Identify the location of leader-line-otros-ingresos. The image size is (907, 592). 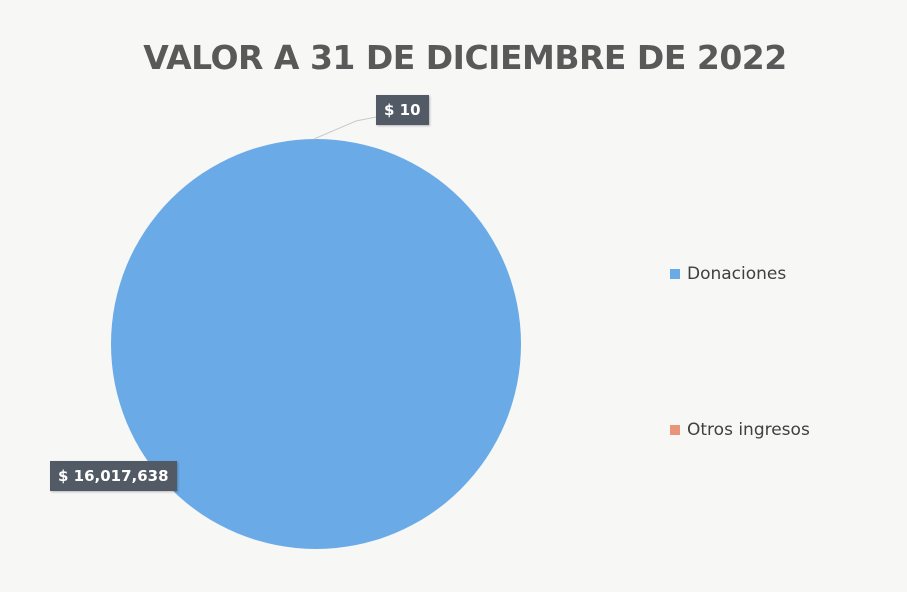
(345, 128).